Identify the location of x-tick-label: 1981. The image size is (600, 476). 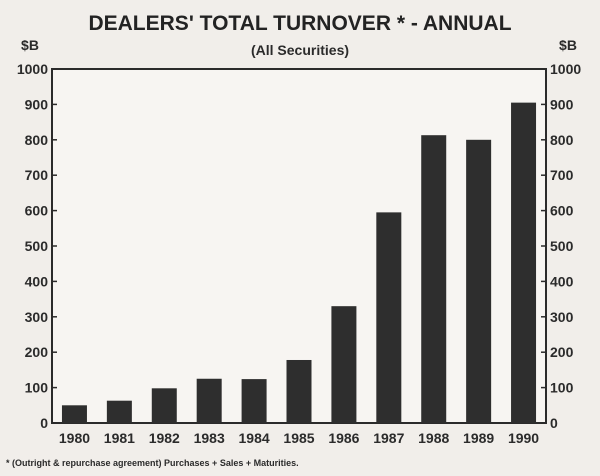
(119, 438).